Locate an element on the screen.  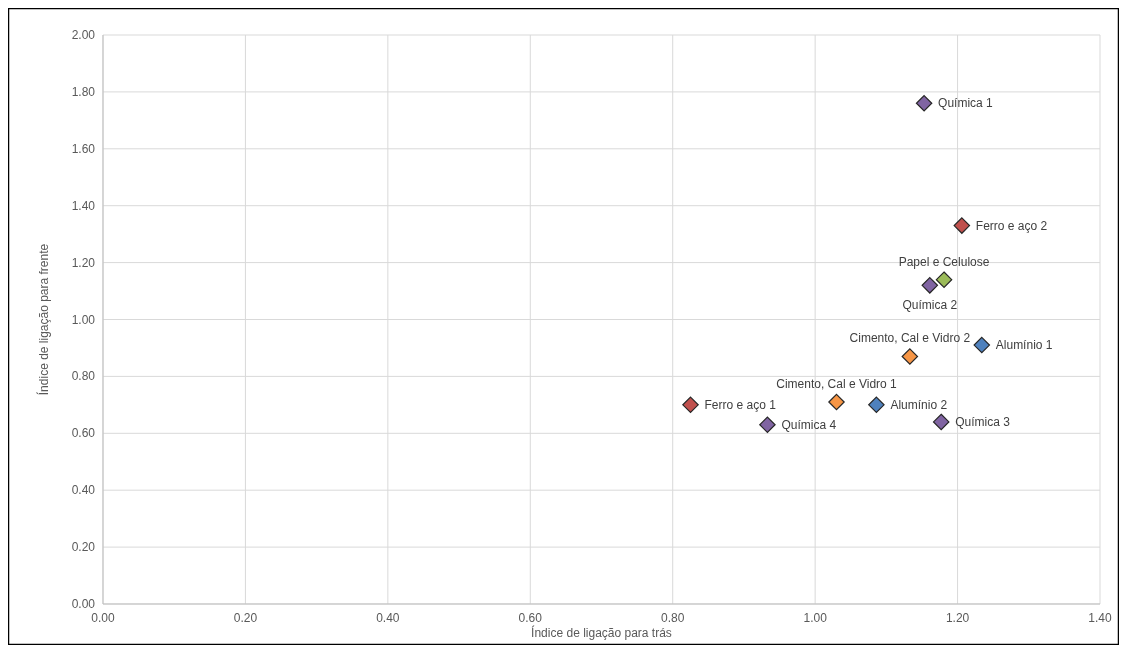
annotation: Química 3 is located at coordinates (983, 421).